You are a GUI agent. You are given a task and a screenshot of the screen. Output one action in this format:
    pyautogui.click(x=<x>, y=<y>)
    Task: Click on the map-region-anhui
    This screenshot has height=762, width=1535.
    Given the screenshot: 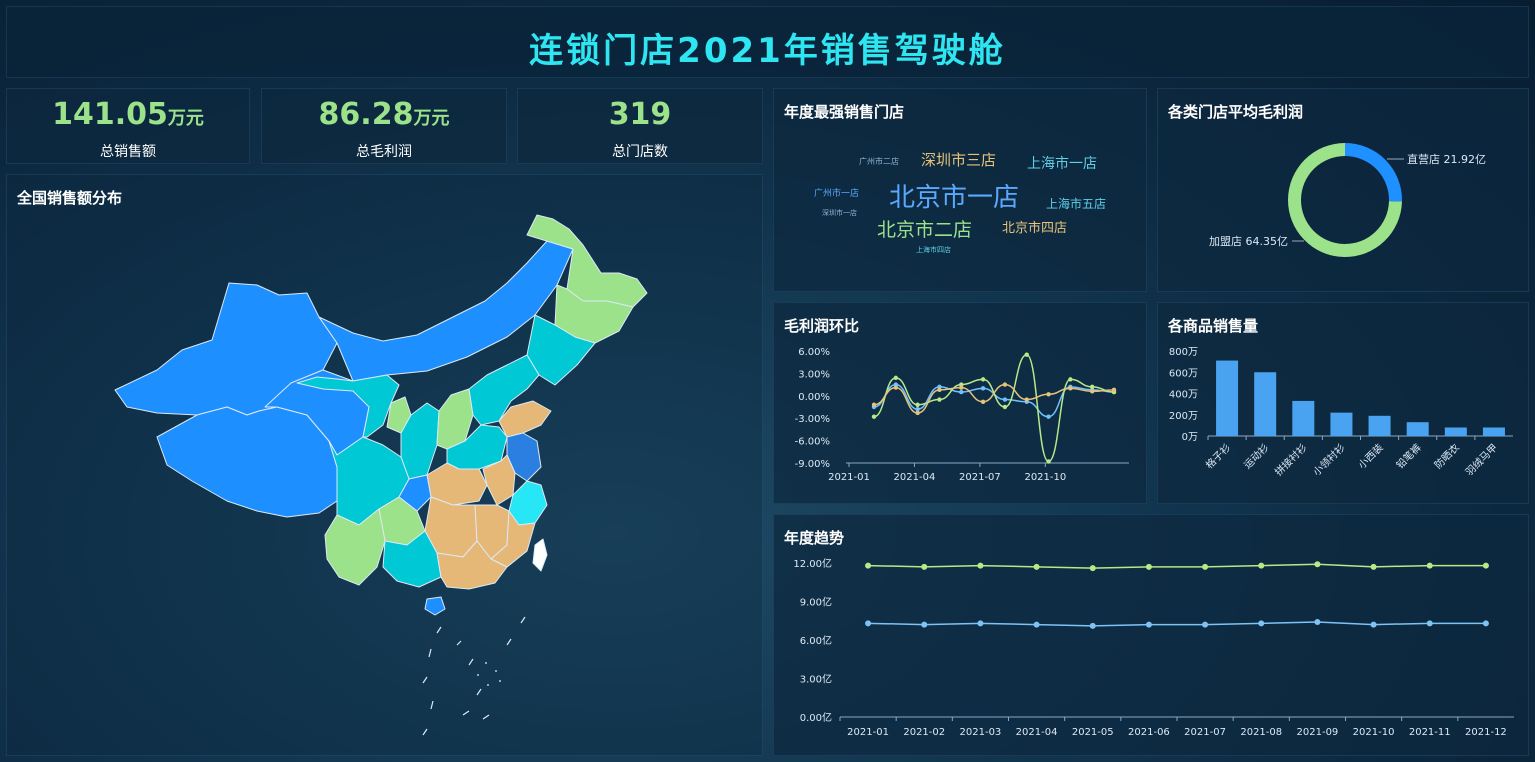 What is the action you would take?
    pyautogui.click(x=499, y=480)
    